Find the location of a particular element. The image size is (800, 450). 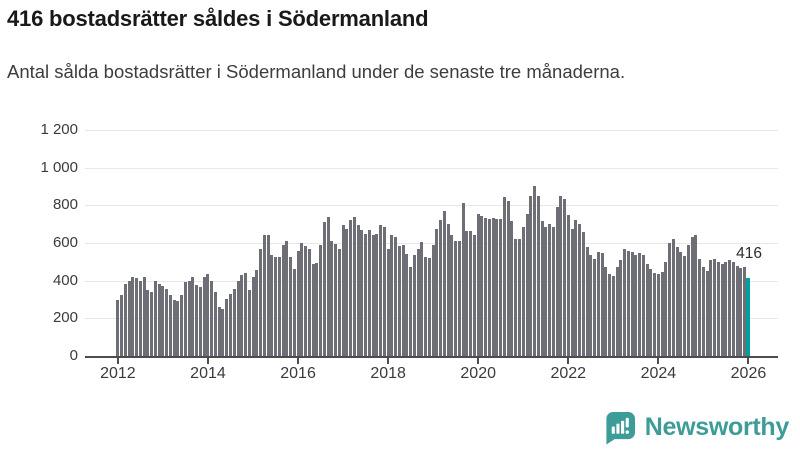

x-axis-label: 2022 is located at coordinates (568, 373).